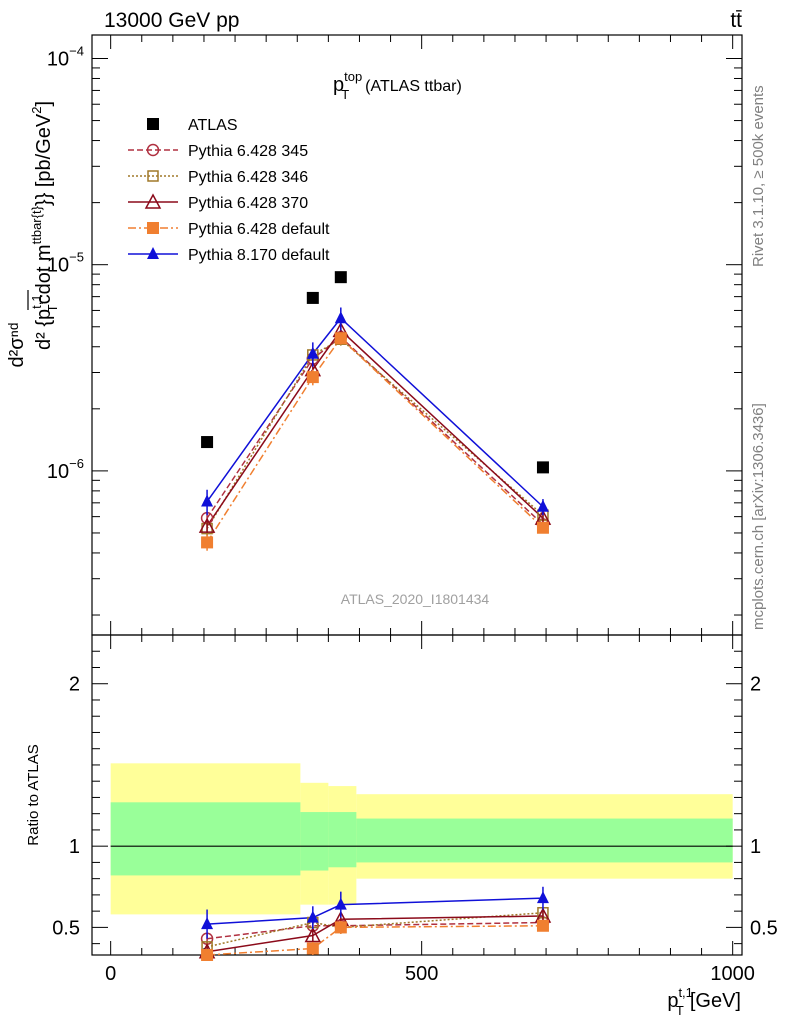 This screenshot has height=1024, width=786. What do you see at coordinates (33, 794) in the screenshot?
I see `ratio-axis-label: Ratio to ATLAS` at bounding box center [33, 794].